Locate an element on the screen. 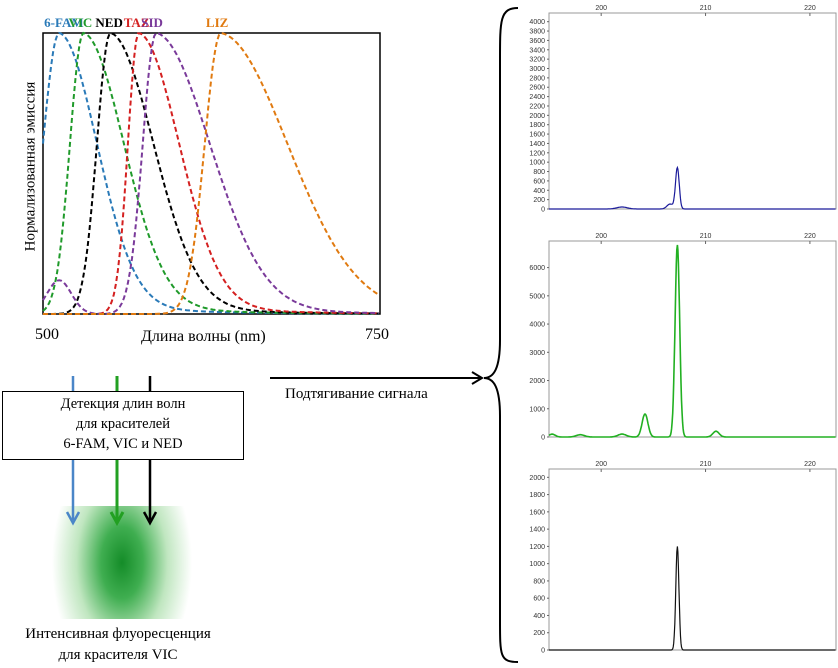 This screenshot has width=838, height=668. panel-3-y-tick: 1400 is located at coordinates (537, 530).